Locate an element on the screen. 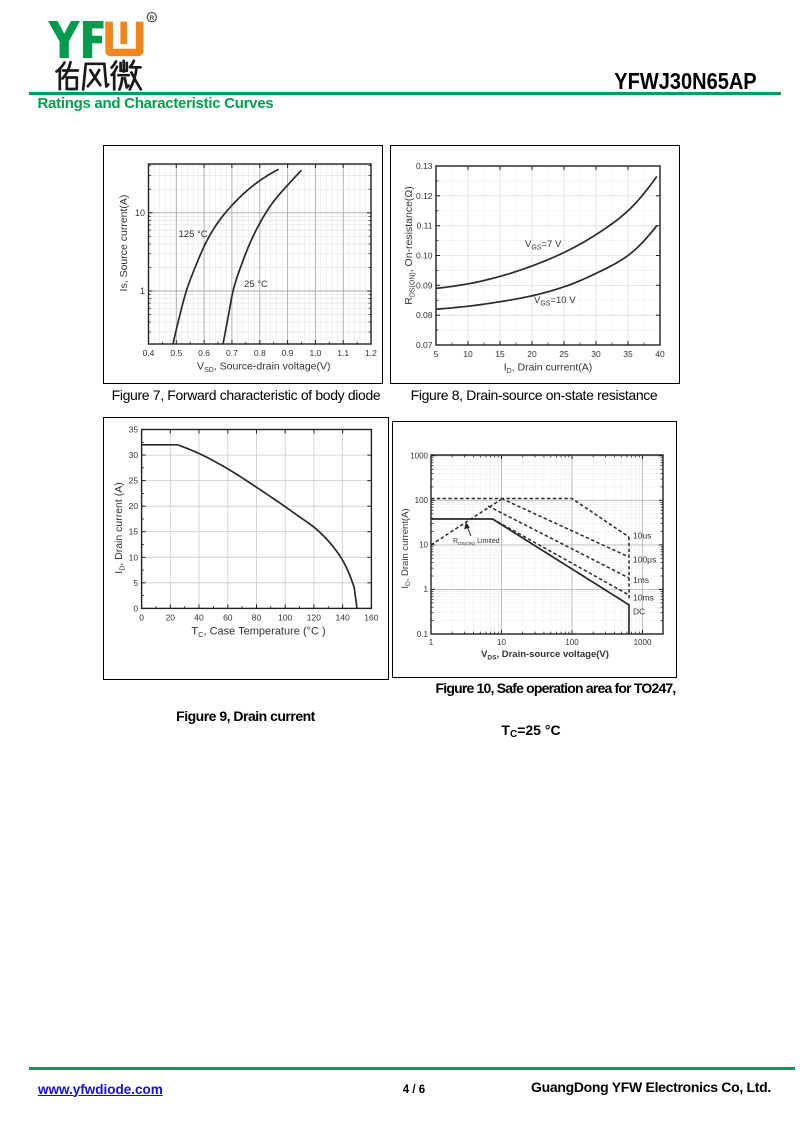 The image size is (800, 1130). svg-text: 10us is located at coordinates (642, 536).